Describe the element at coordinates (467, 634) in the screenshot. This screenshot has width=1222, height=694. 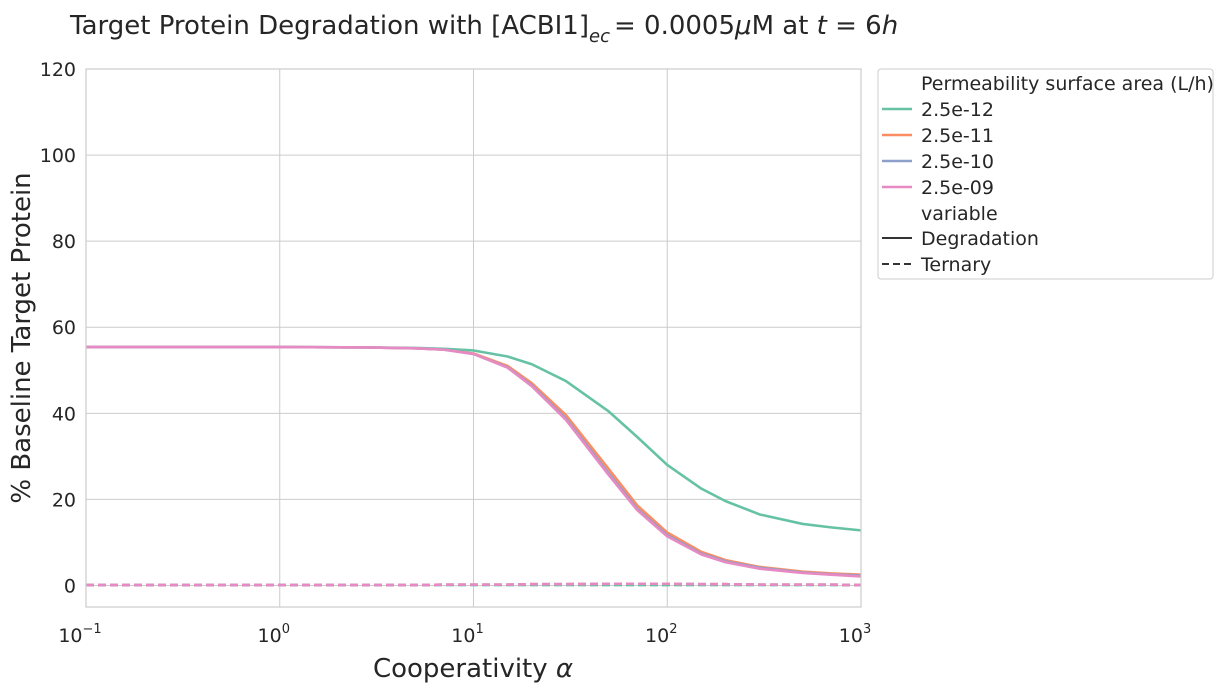
I see `x-tick-label: 10¹` at that location.